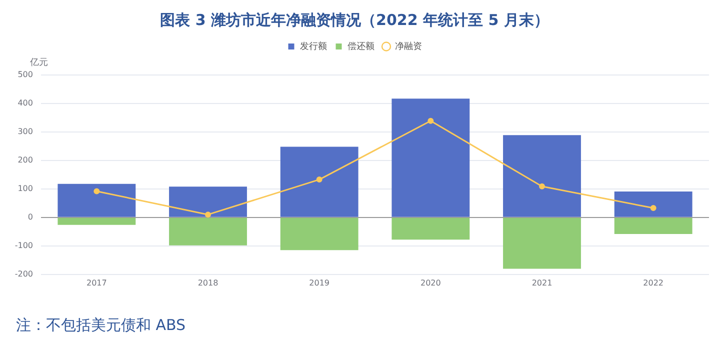 This screenshot has width=727, height=340. What do you see at coordinates (25, 75) in the screenshot?
I see `y-tick-label: 500` at bounding box center [25, 75].